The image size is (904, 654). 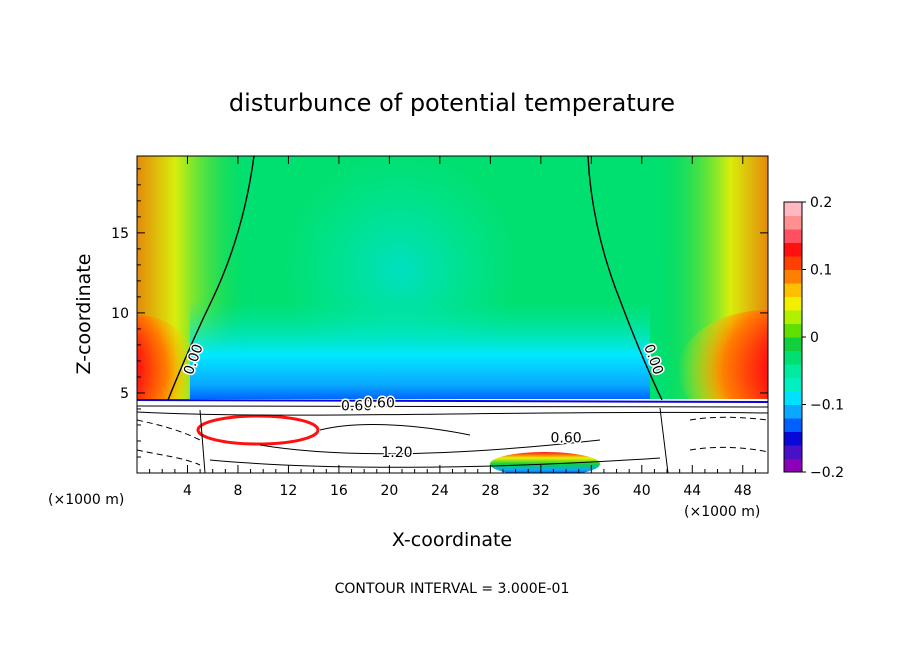 What do you see at coordinates (625, 278) in the screenshot?
I see `zero-contour-right` at bounding box center [625, 278].